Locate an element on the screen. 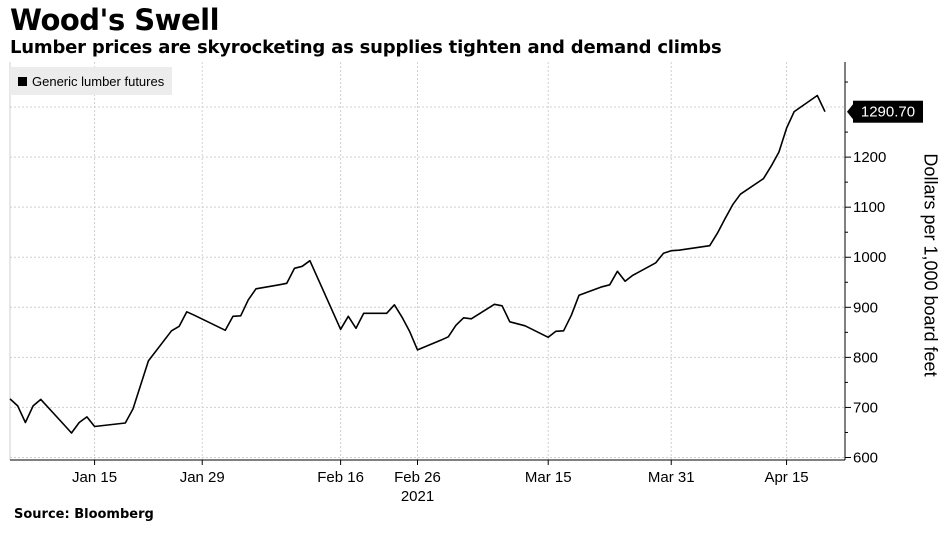 The height and width of the screenshot is (535, 945). x-tick-label: Jan 15 is located at coordinates (94, 477).